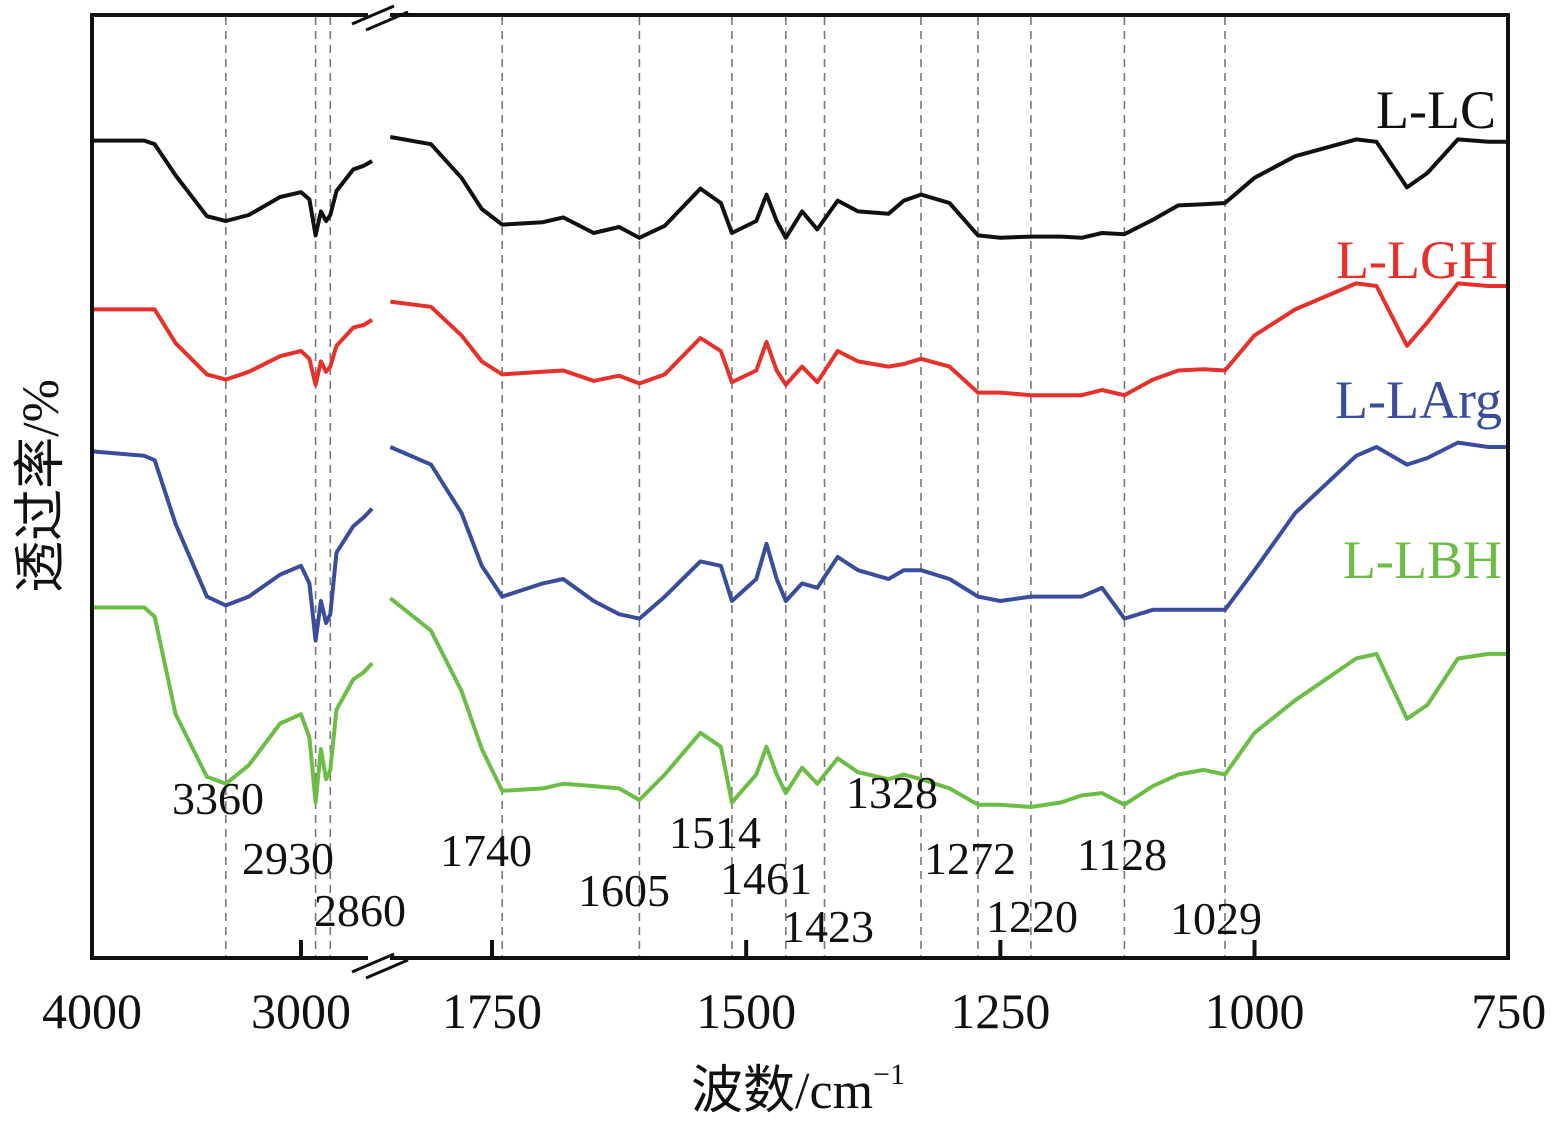 Image resolution: width=1563 pixels, height=1126 pixels. I want to click on peak-label-1128: 1128, so click(1122, 854).